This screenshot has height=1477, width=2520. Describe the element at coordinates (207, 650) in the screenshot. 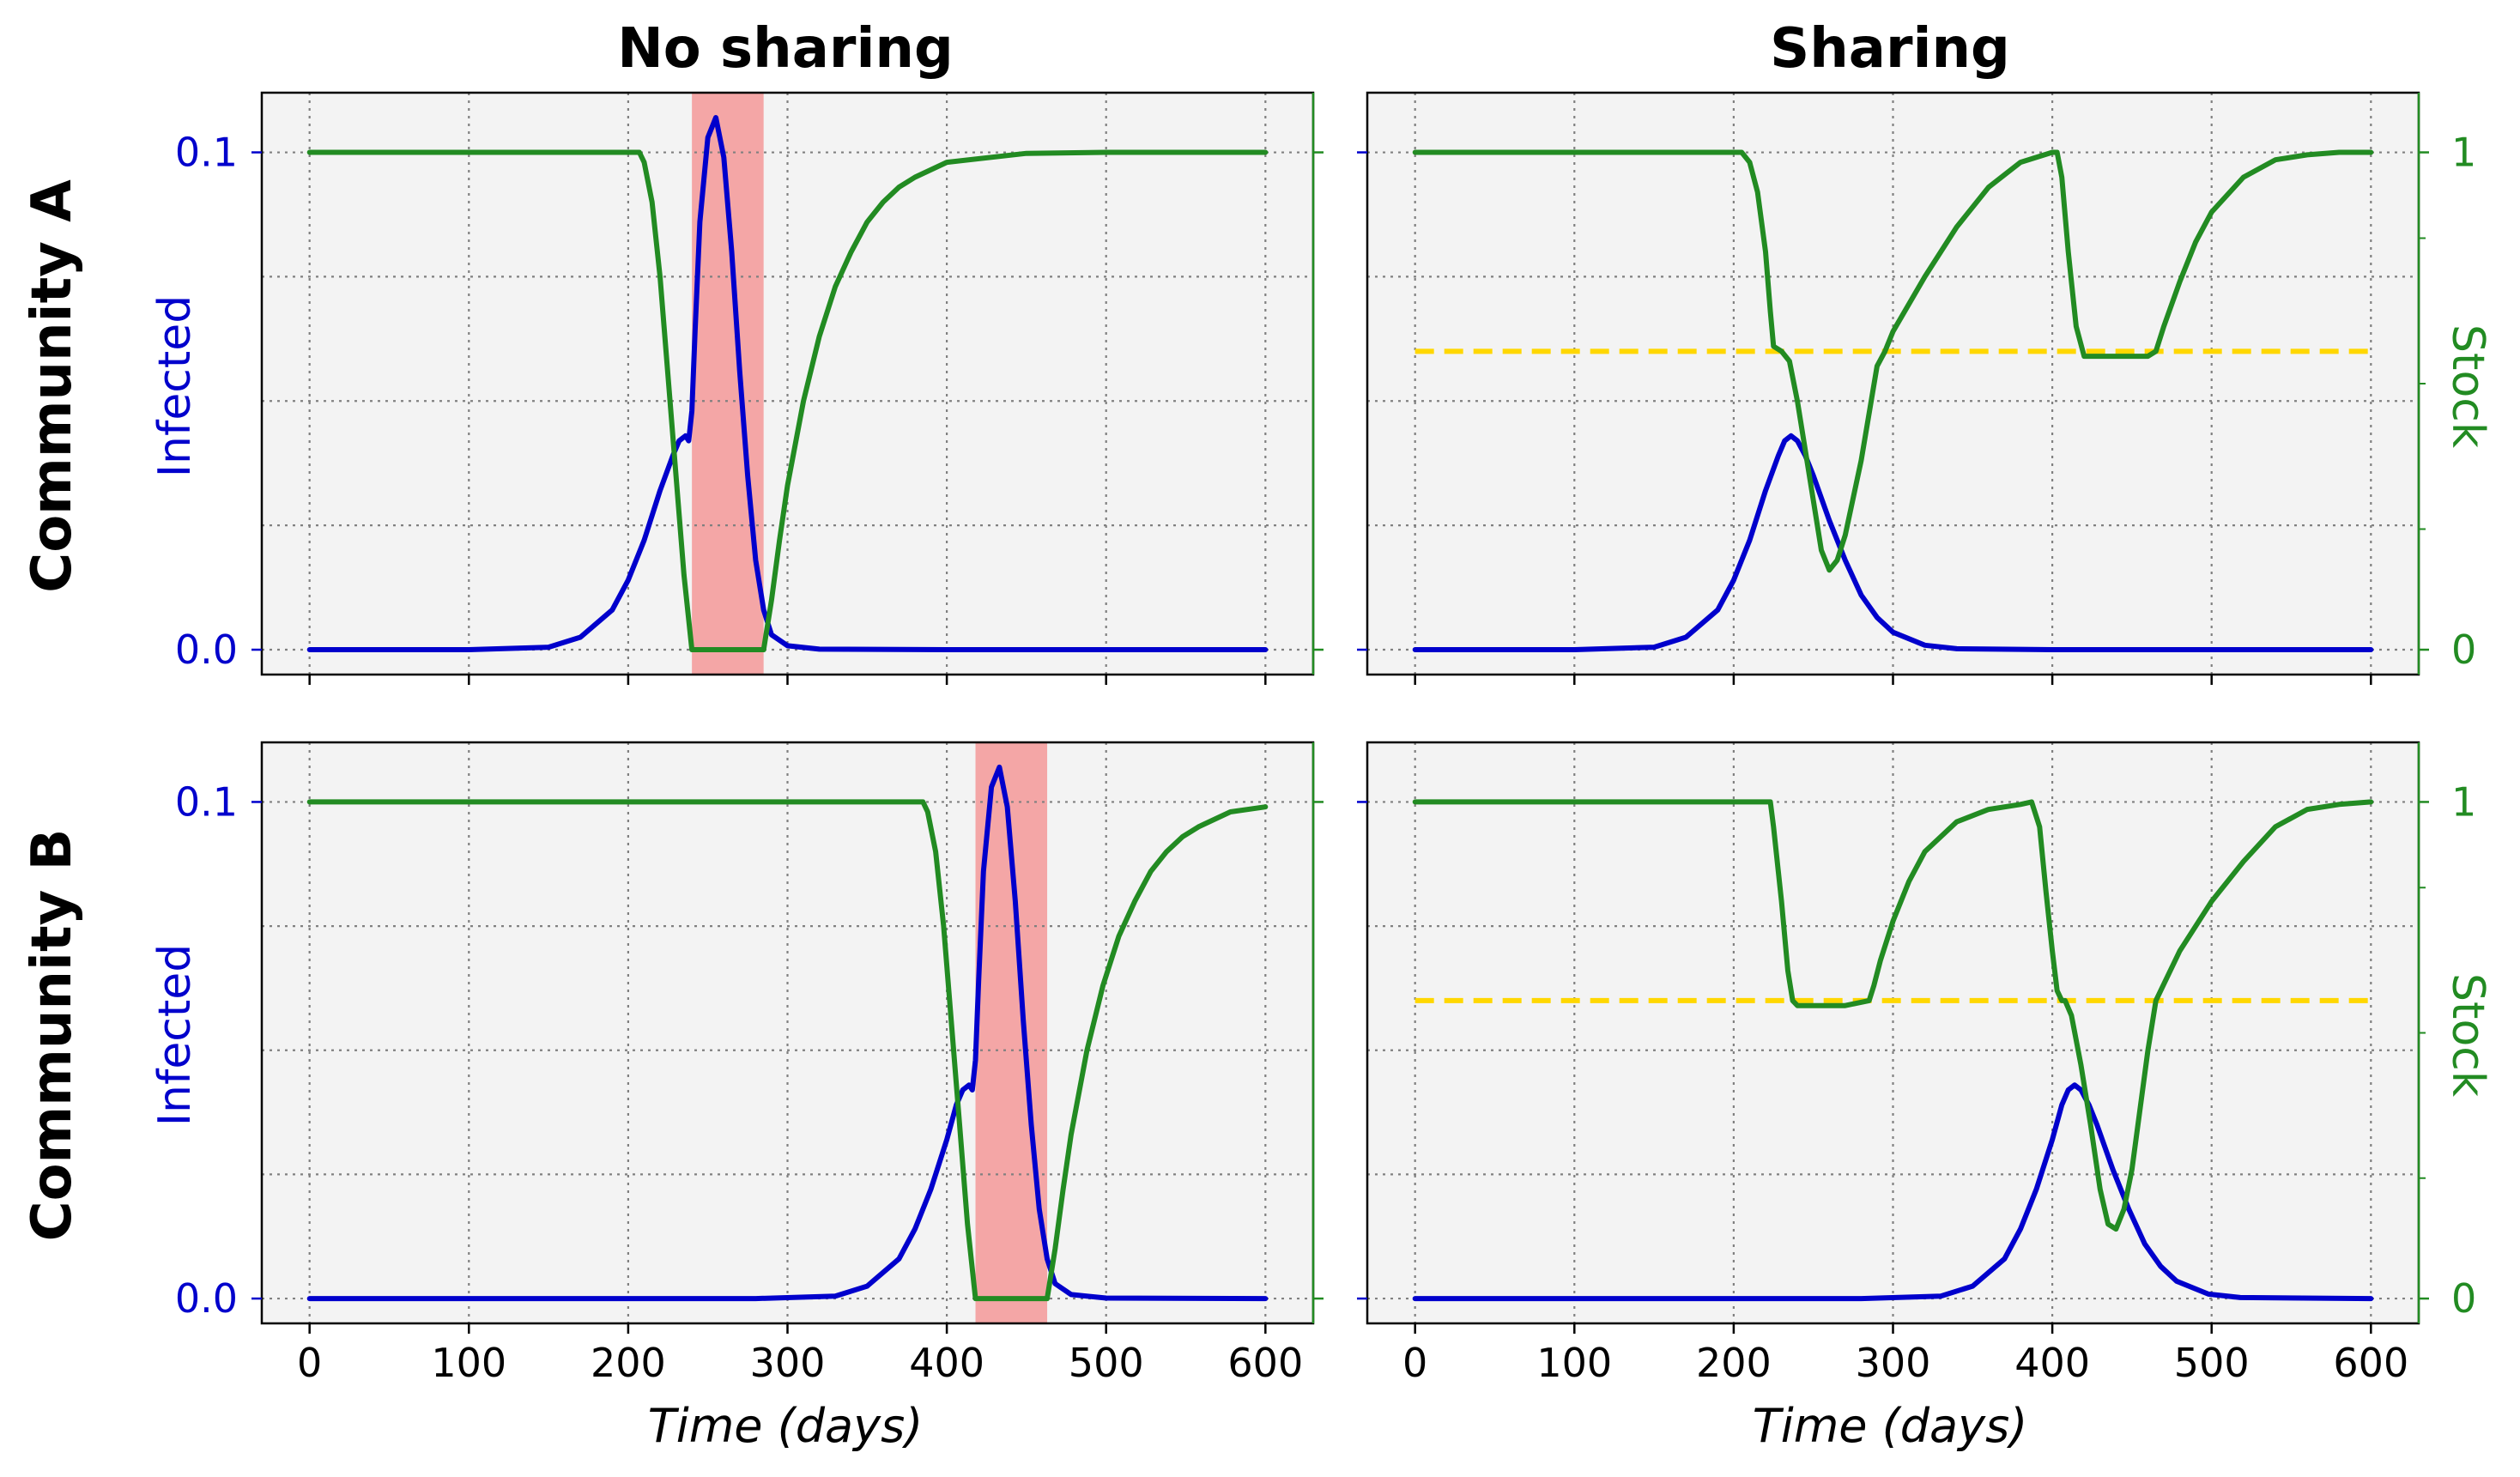

I see `community-a-no-sharing-left-tick-label: 0.0` at that location.